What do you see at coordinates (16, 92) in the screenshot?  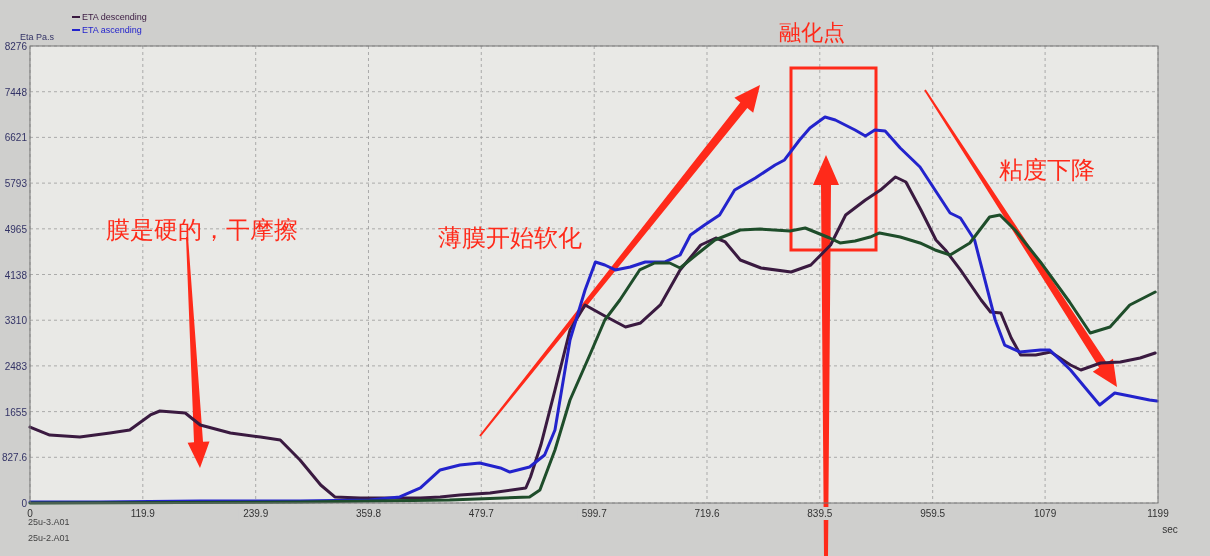 I see `y-tick-label: 7448` at bounding box center [16, 92].